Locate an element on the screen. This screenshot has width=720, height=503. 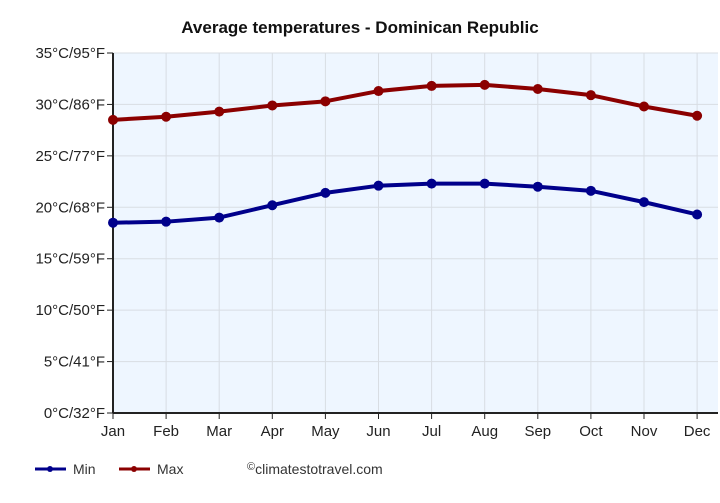
legend: Min Max ©climatestotravel.com is located at coordinates (209, 469).